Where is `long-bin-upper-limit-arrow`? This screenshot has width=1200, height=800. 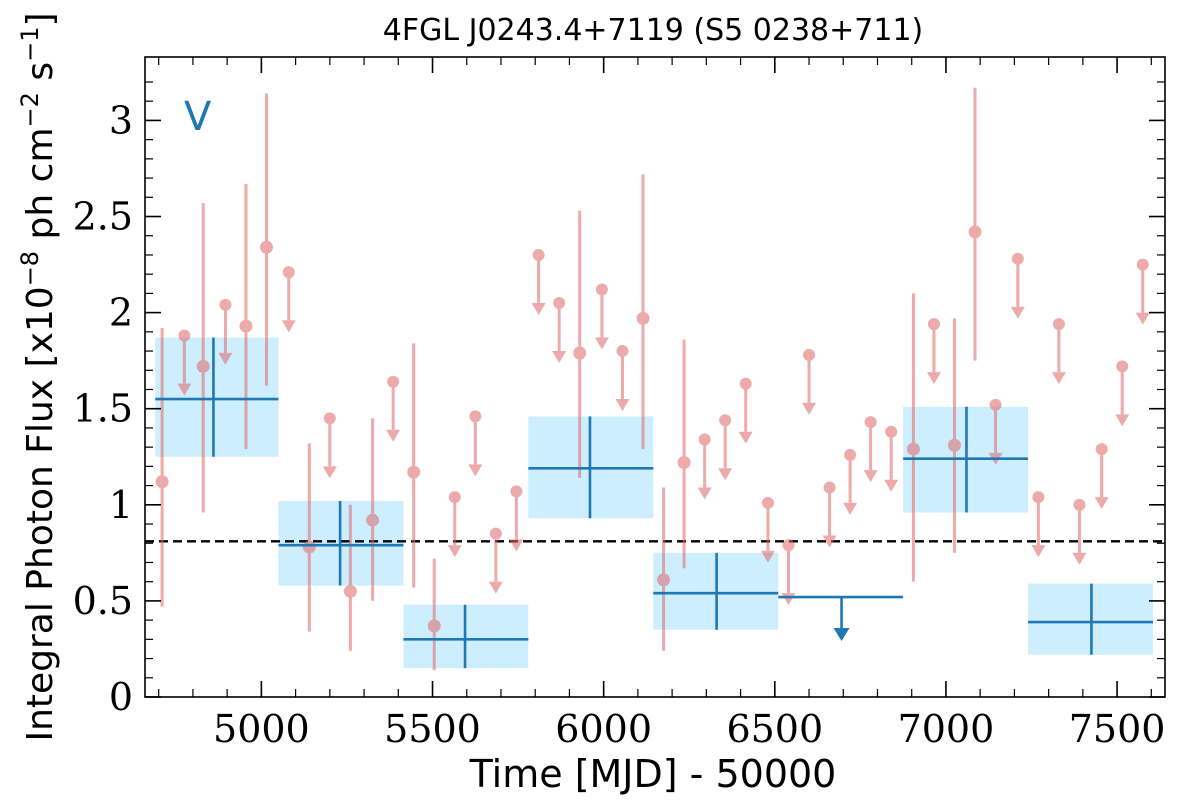
long-bin-upper-limit-arrow is located at coordinates (841, 619).